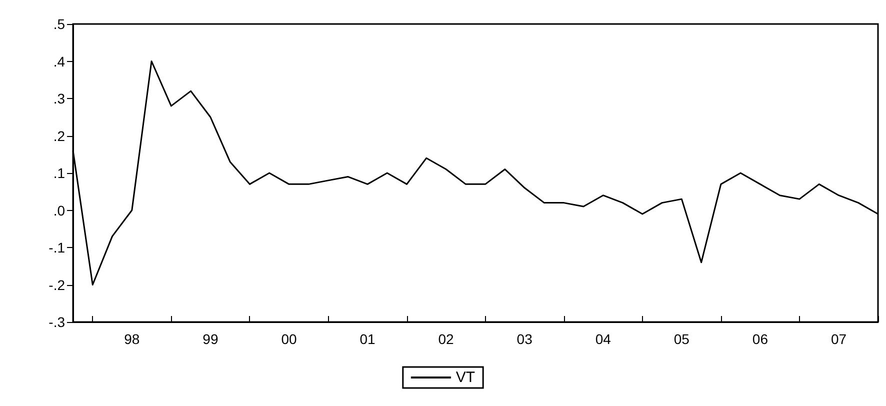 The height and width of the screenshot is (406, 886). Describe the element at coordinates (59, 61) in the screenshot. I see `y-tick-label: .4` at that location.